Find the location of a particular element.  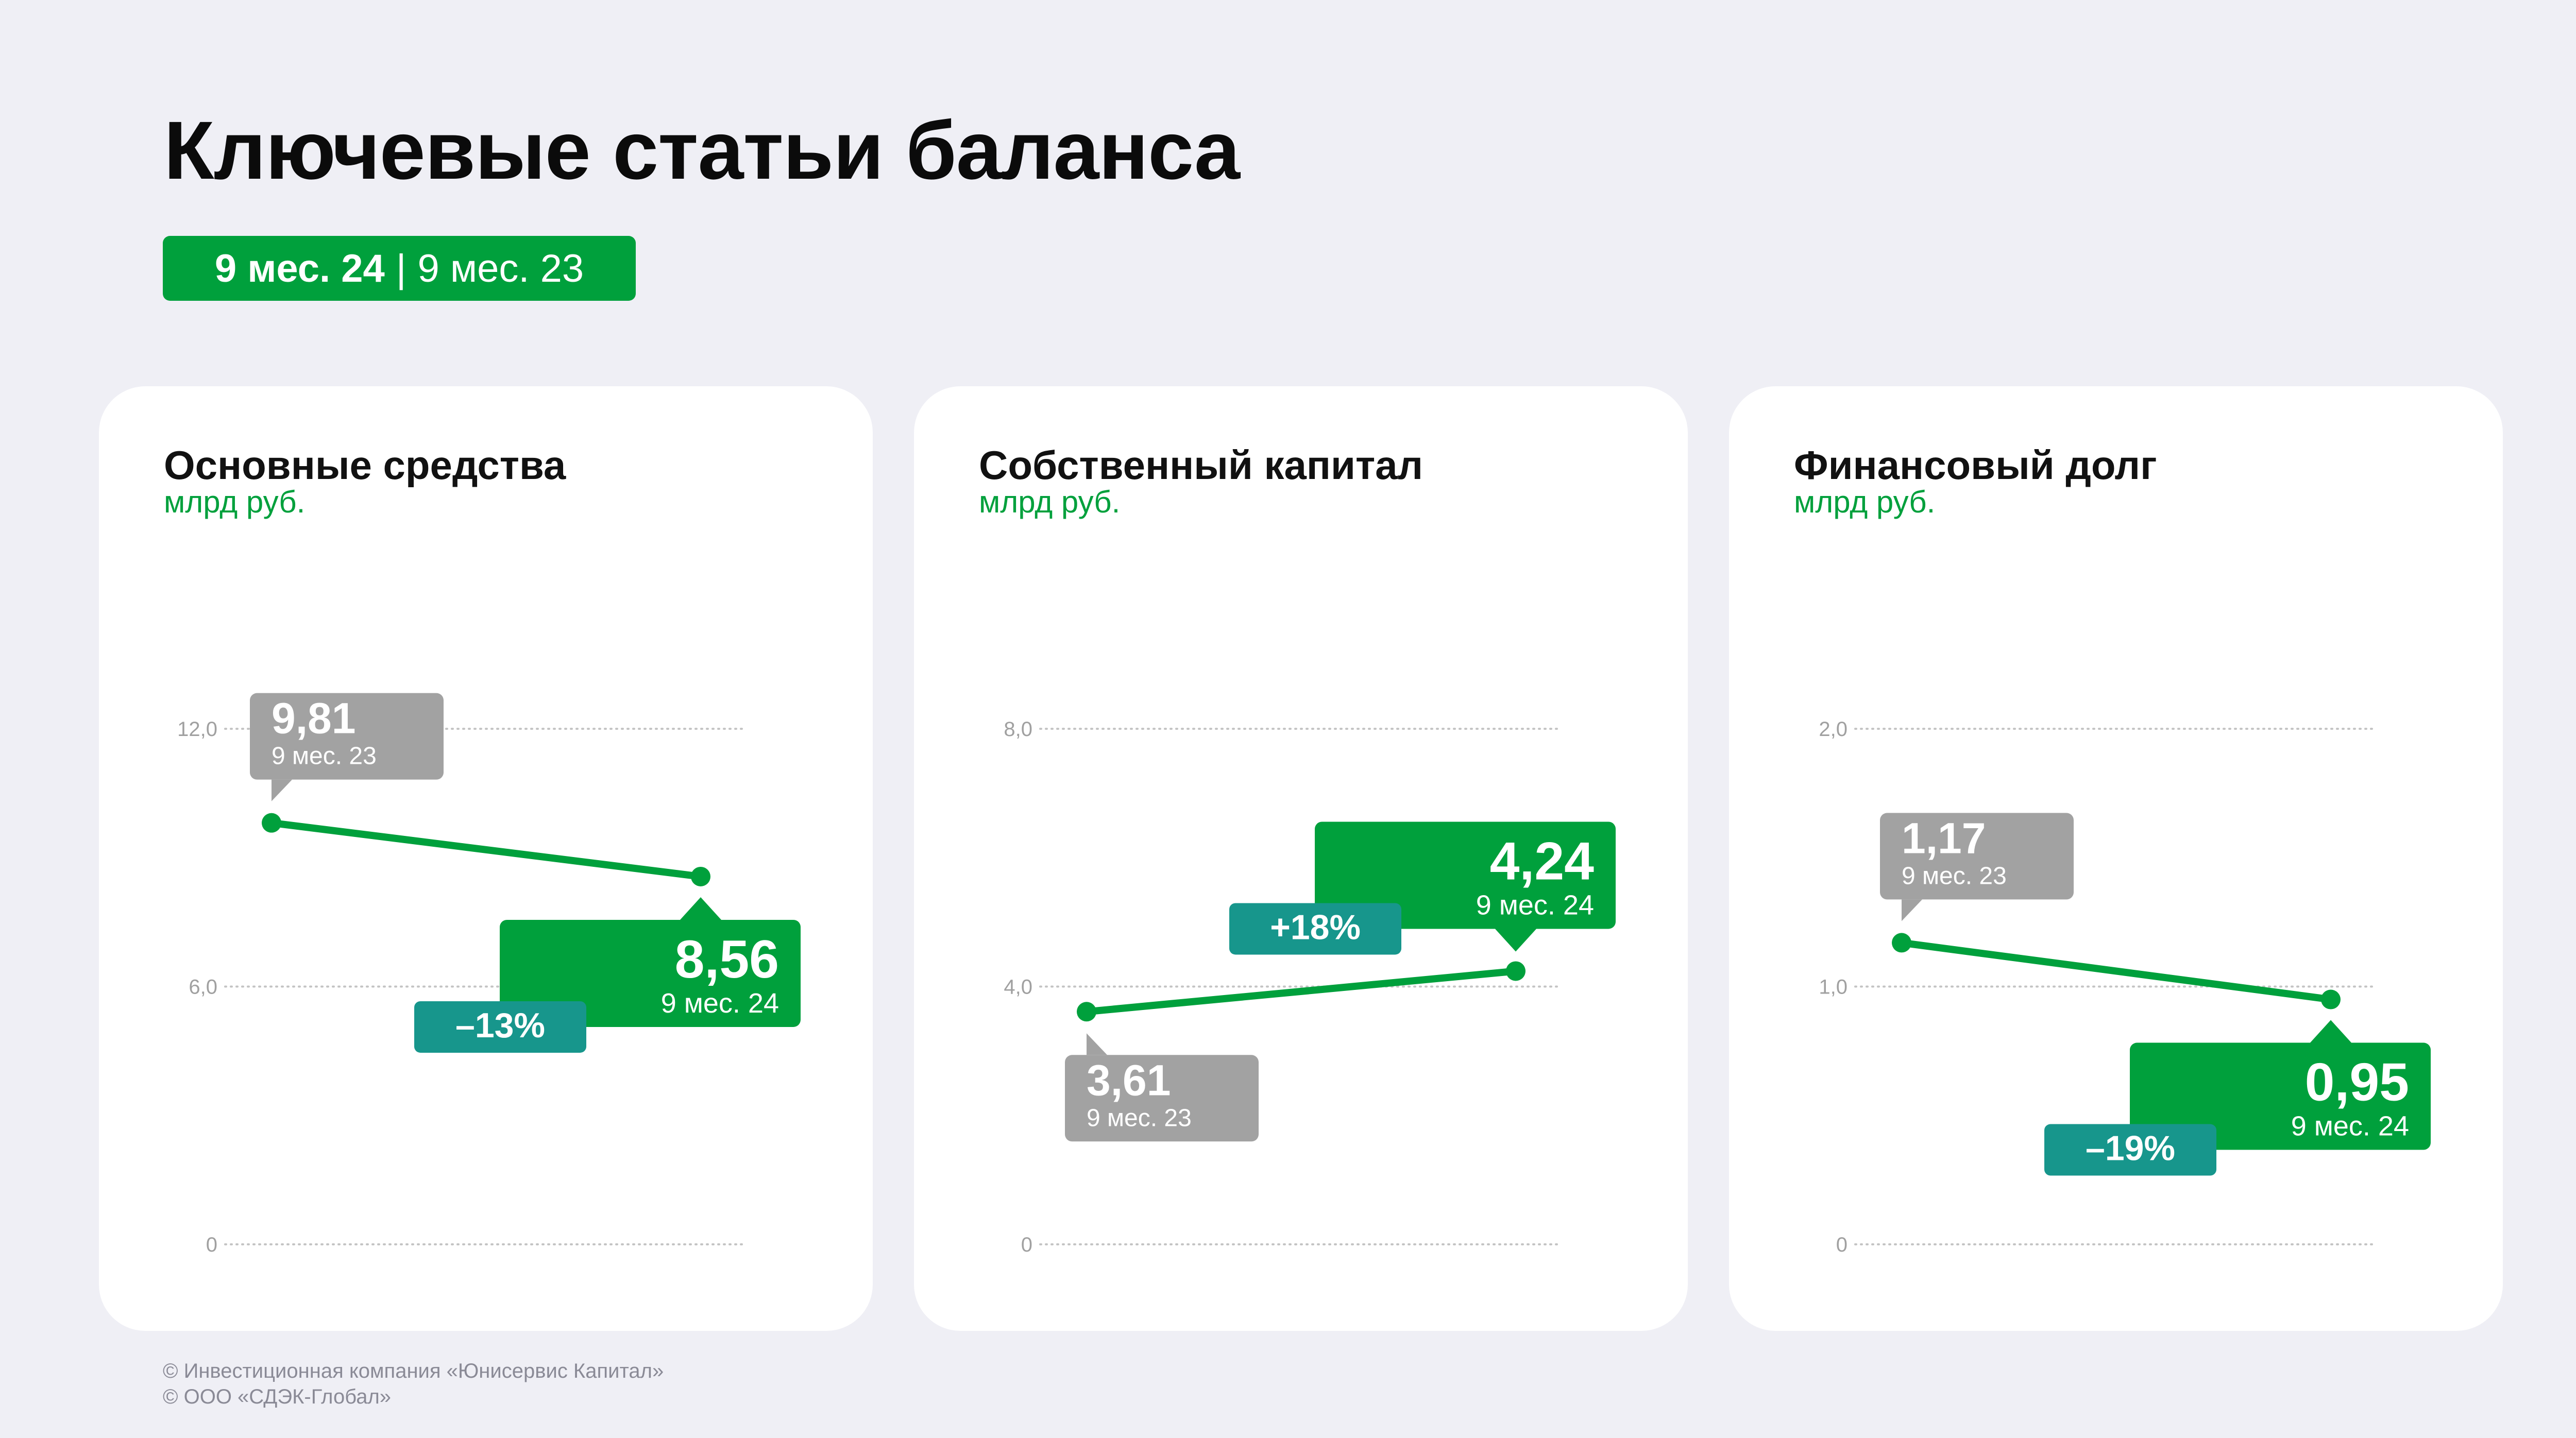

chart-financial-debt: 0 1,0 2,0 1,179 мес. 23 0,959 мес. 24 –19% is located at coordinates (2125, 987).